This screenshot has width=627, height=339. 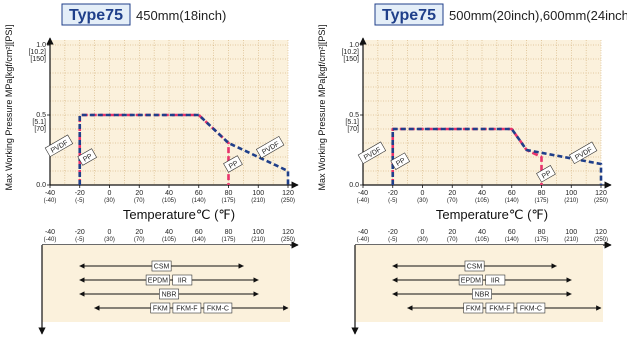 I want to click on range-x-tick-label: 100, so click(x=571, y=232).